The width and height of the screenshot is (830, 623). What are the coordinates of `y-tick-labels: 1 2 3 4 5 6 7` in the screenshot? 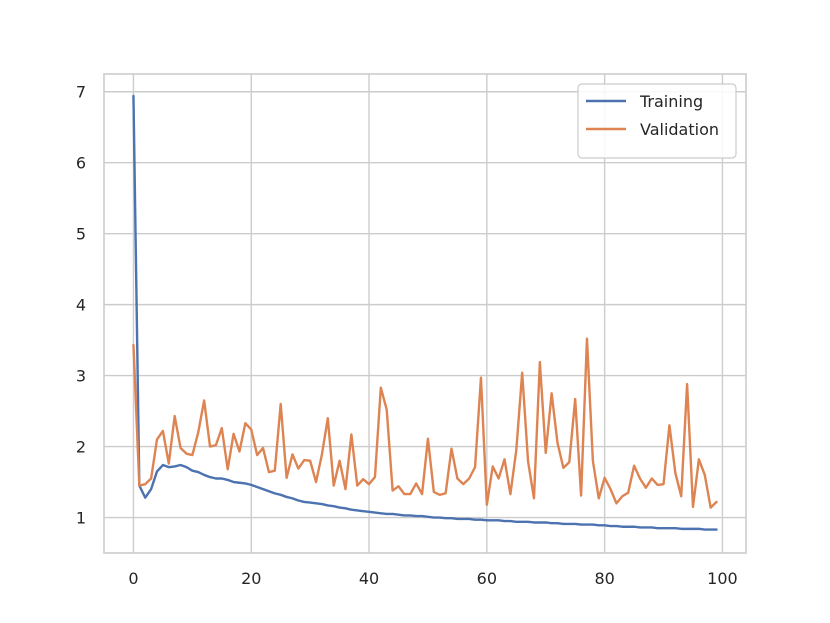 It's located at (81, 305).